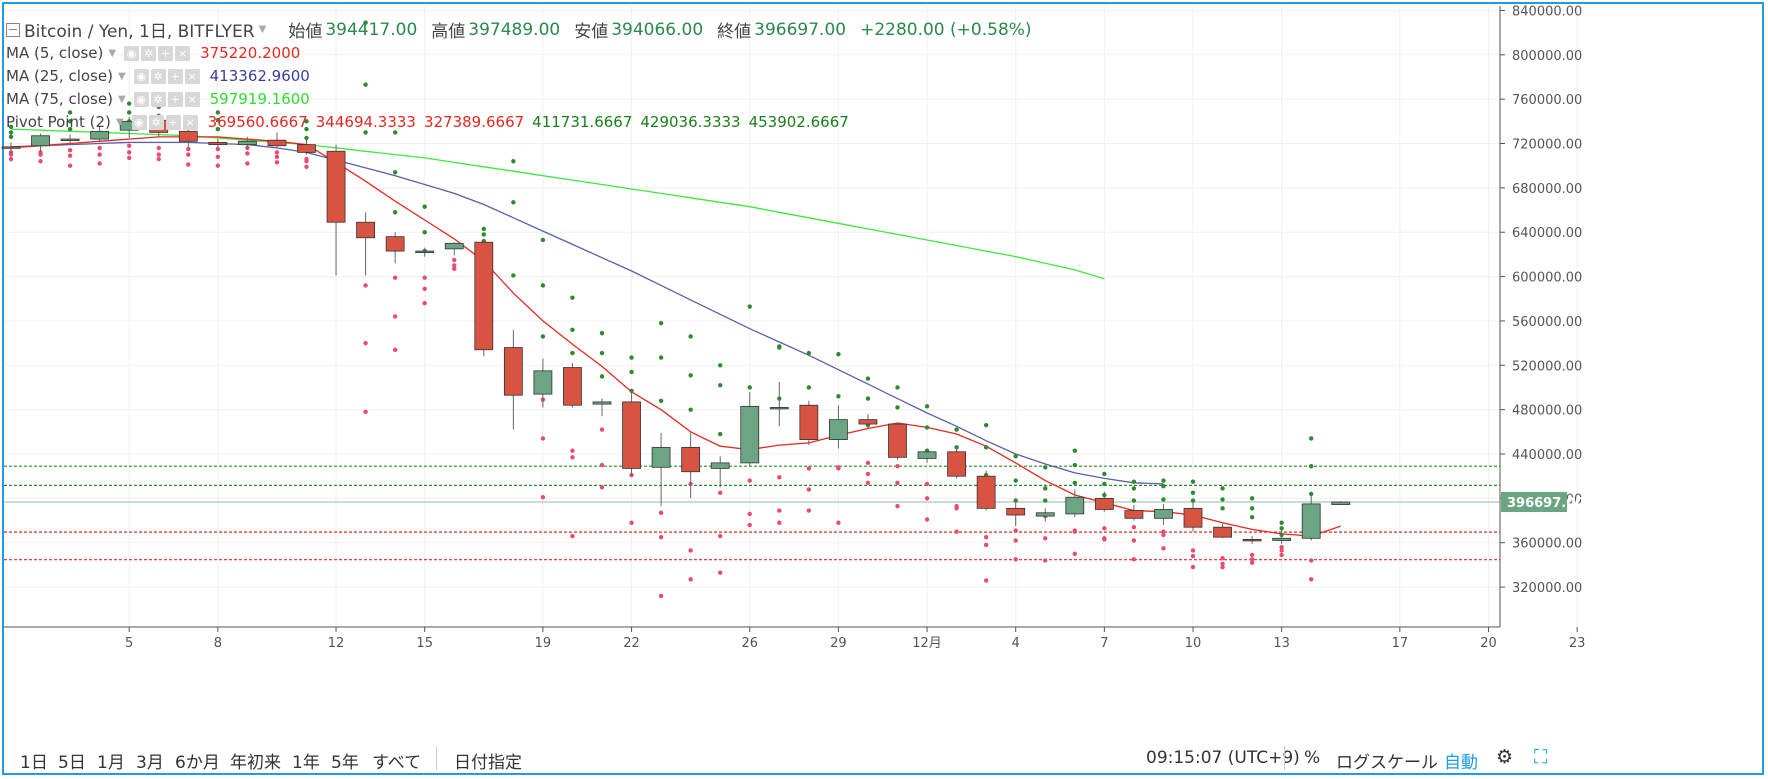 This screenshot has height=779, width=1768. I want to click on collapse-icon, so click(13, 29).